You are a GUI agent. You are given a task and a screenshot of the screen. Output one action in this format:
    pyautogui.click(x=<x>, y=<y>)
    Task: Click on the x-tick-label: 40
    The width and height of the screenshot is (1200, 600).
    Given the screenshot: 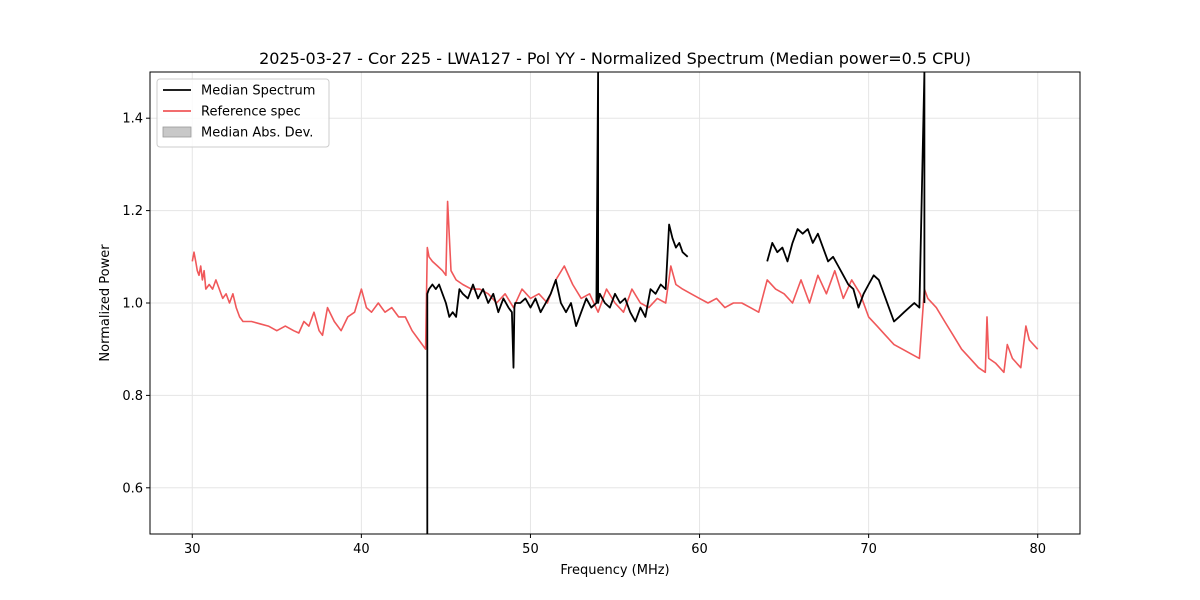 What is the action you would take?
    pyautogui.click(x=361, y=549)
    